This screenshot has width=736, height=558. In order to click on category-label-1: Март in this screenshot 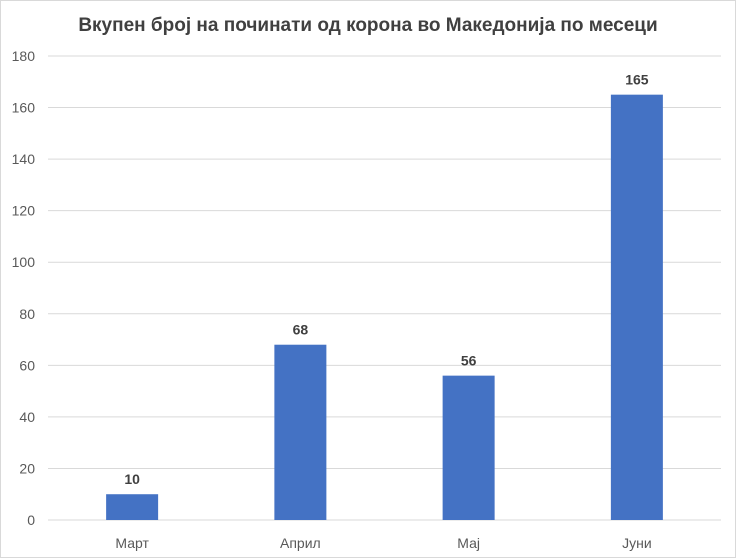, I will do `click(132, 543)`.